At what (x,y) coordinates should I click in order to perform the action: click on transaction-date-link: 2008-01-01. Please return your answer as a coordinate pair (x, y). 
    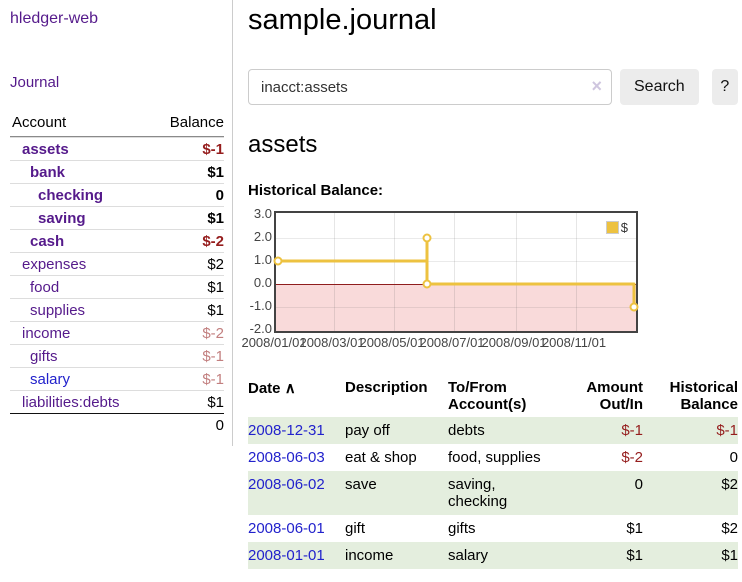
    Looking at the image, I should click on (286, 555).